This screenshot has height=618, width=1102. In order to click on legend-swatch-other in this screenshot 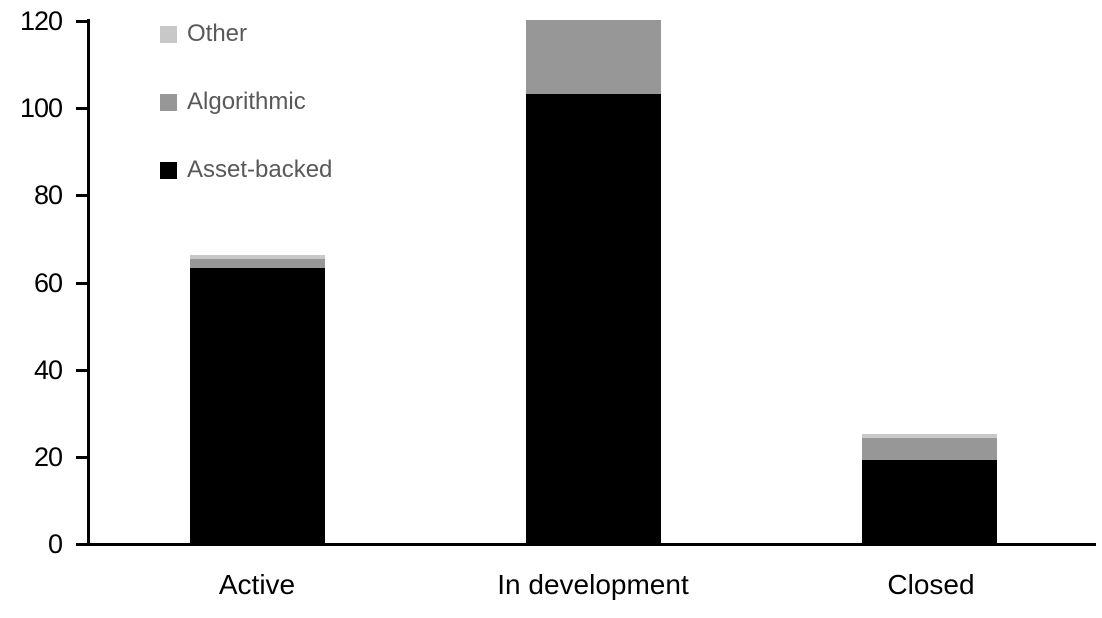, I will do `click(168, 34)`.